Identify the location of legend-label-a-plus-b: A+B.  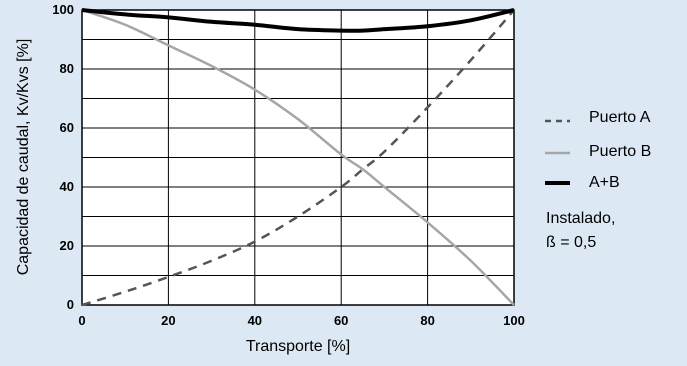
(604, 182).